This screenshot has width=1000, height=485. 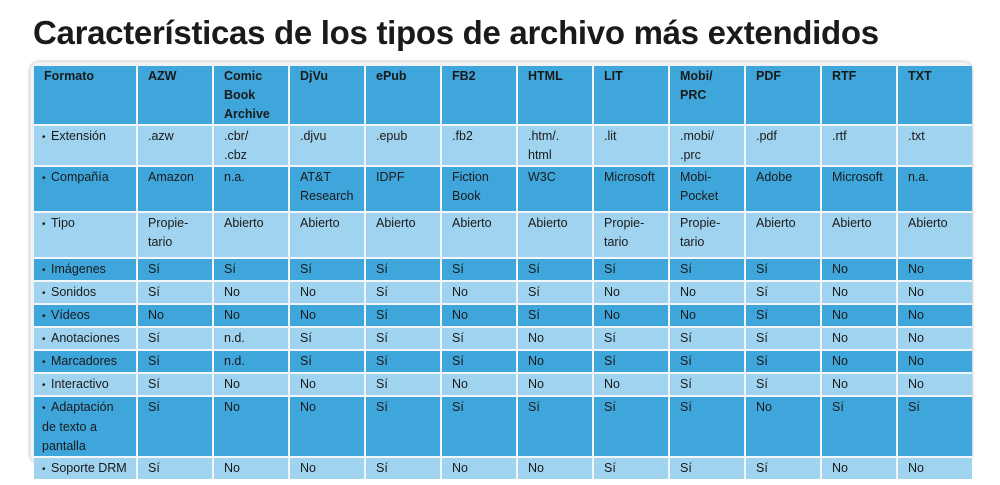 I want to click on table-cell: Microsoft, so click(x=859, y=189).